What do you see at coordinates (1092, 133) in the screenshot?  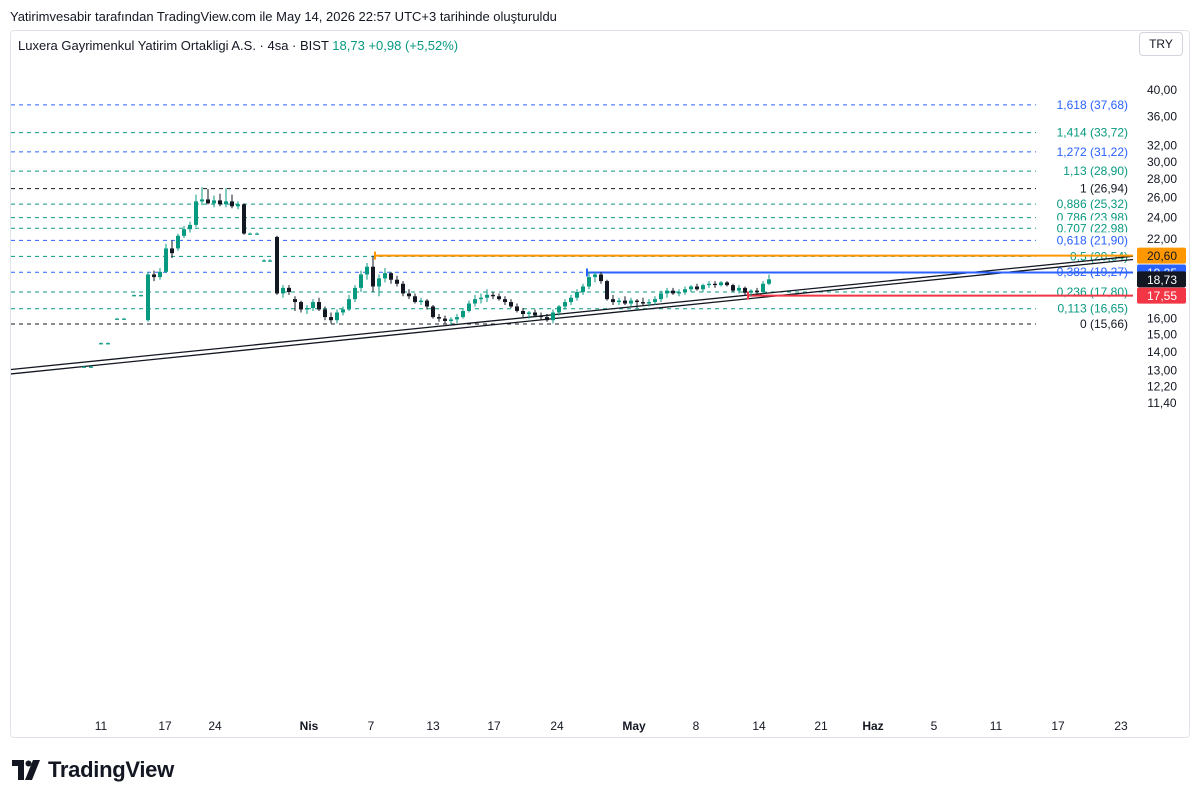 I see `fib-level-label: 1,414 (33,72)` at bounding box center [1092, 133].